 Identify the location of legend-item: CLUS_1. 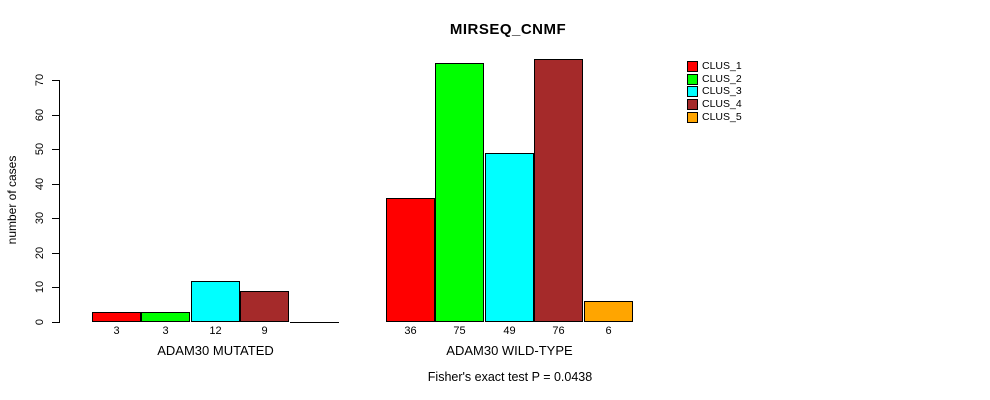
(714, 66).